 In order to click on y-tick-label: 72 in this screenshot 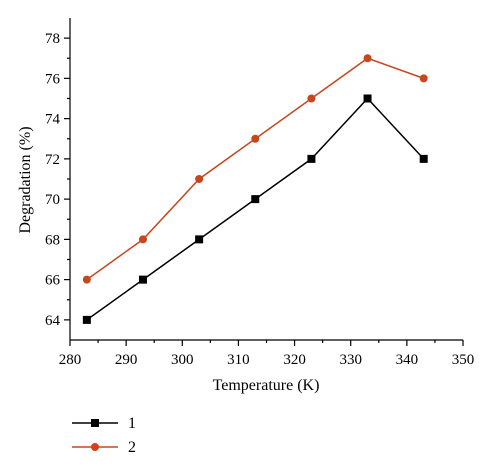, I will do `click(52, 160)`.